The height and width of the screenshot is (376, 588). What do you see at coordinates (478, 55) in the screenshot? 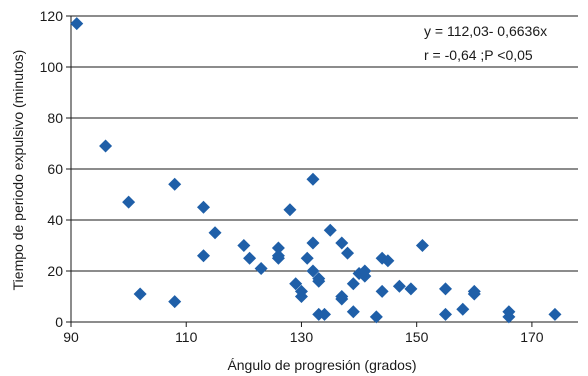
I see `annotation-correlation: r = -0,64 ;P <0,05` at bounding box center [478, 55].